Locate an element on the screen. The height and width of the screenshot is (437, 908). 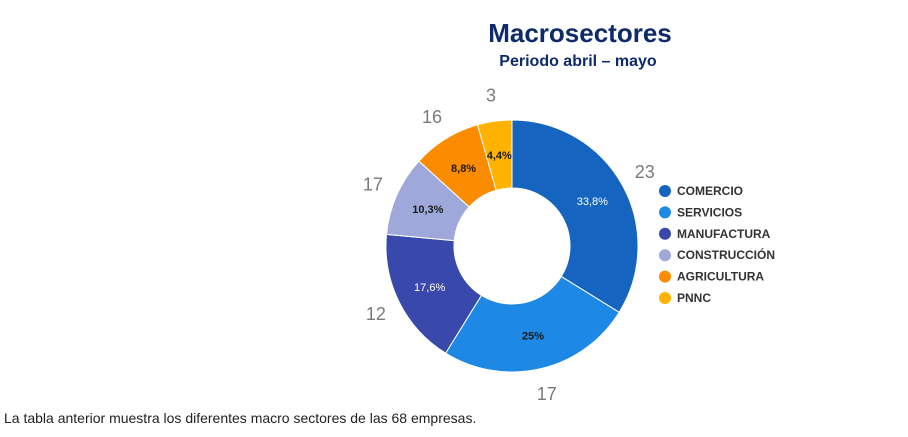
legend-swatch-pnnc is located at coordinates (665, 298).